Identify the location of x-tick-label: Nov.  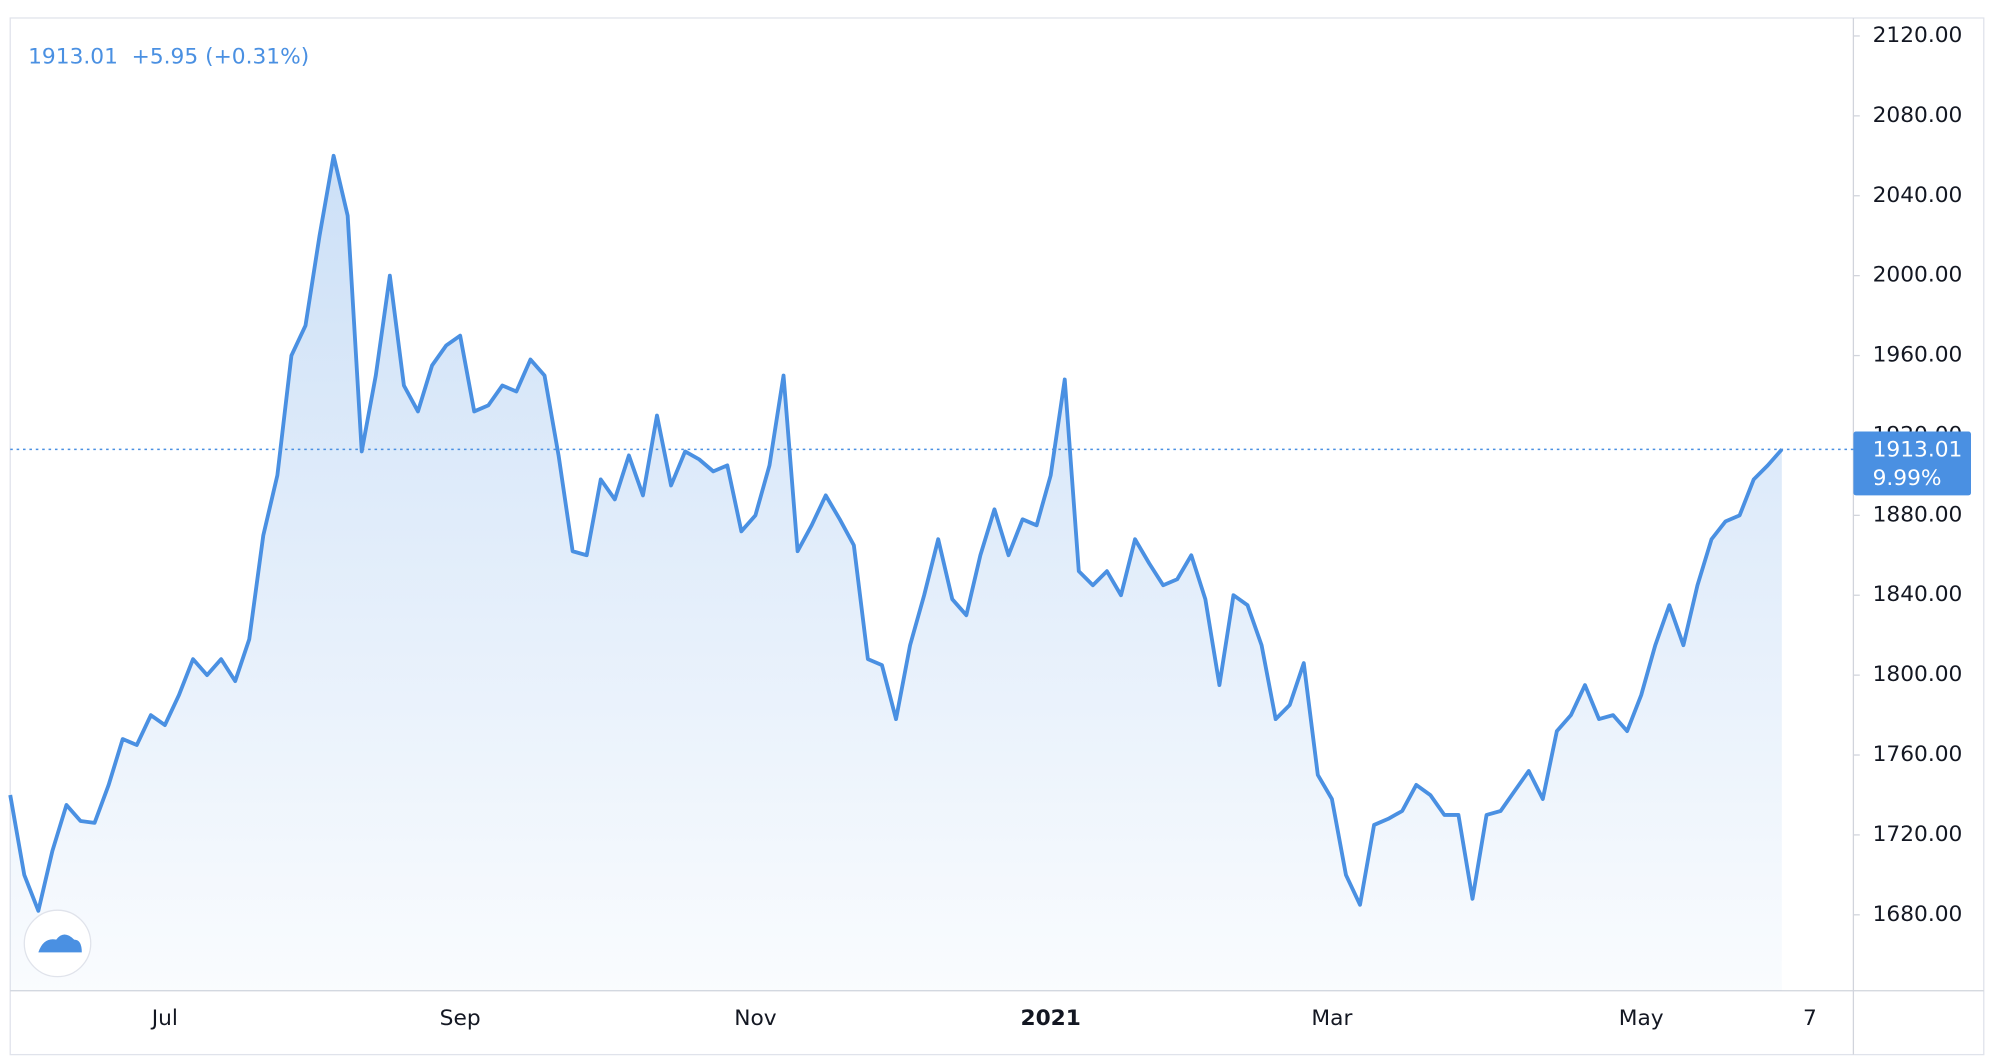
(755, 1018).